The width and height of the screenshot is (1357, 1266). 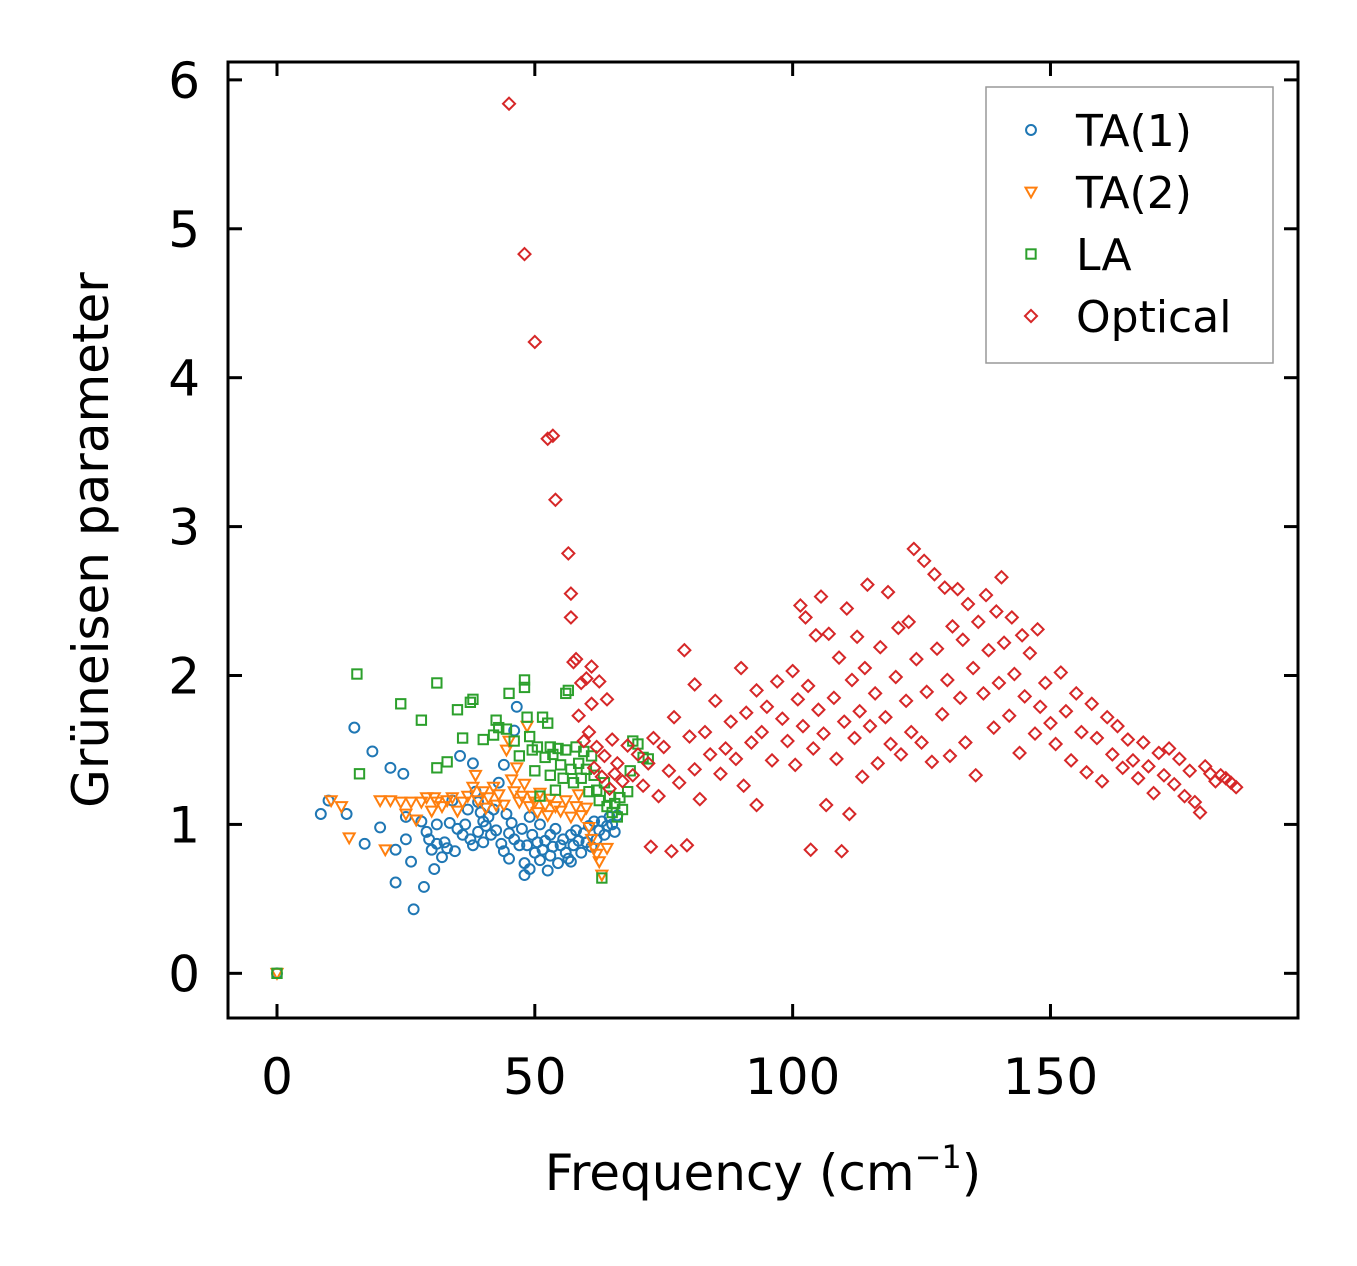 I want to click on y-tick-label: 2, so click(x=184, y=677).